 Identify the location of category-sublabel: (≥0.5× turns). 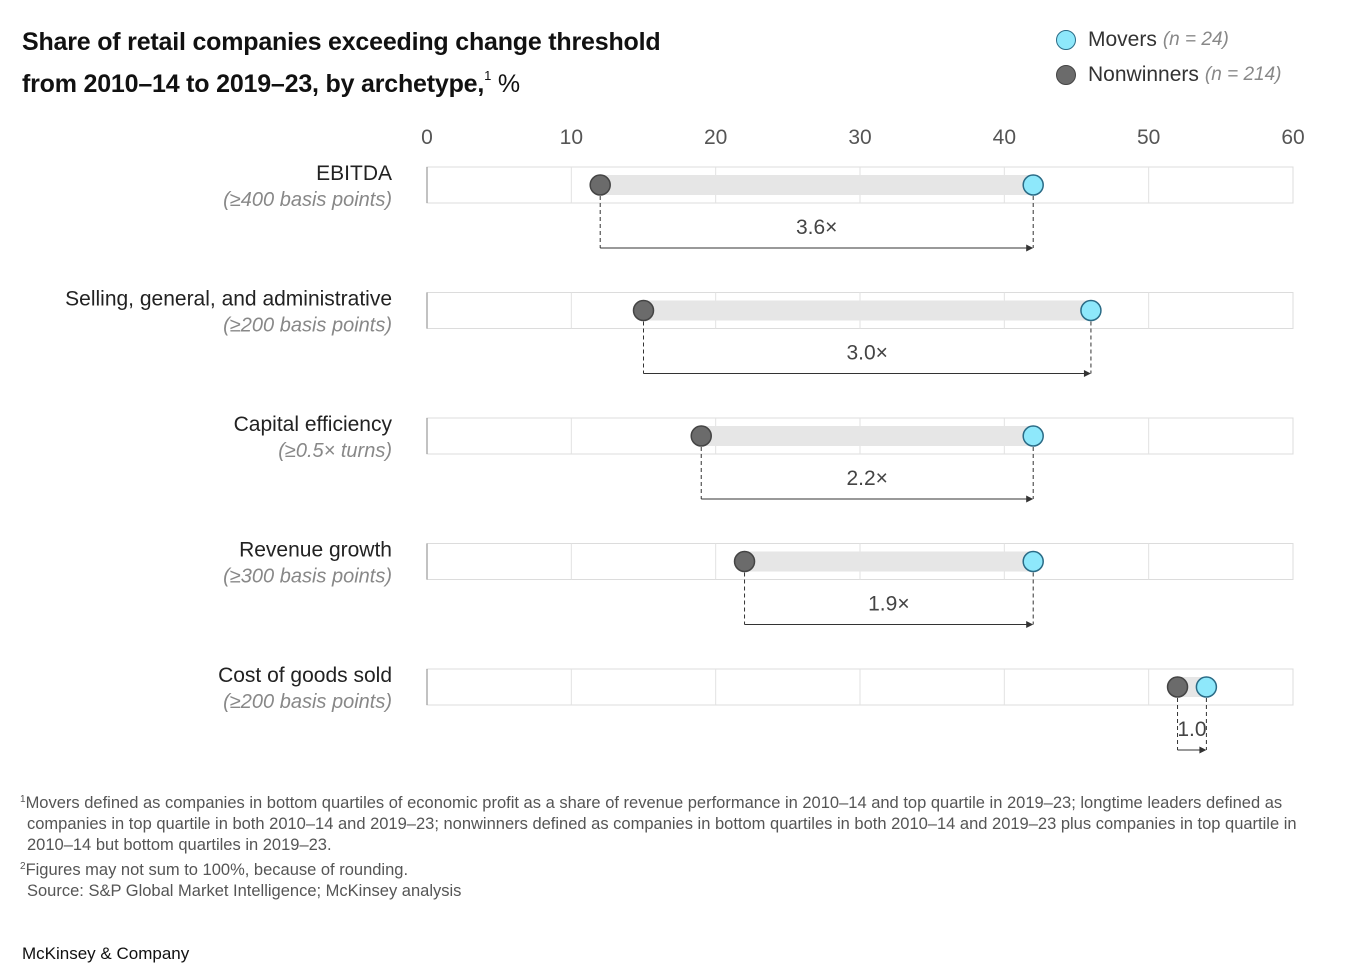
(335, 451).